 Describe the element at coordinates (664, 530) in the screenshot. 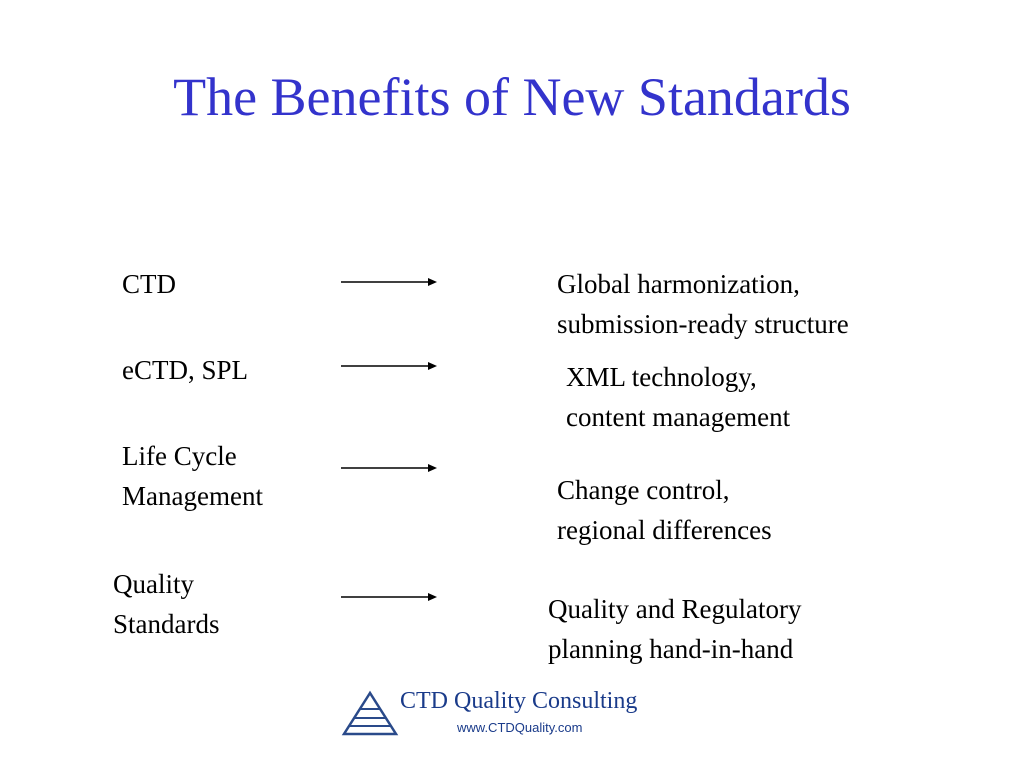

I see `text-line: regional differences` at that location.